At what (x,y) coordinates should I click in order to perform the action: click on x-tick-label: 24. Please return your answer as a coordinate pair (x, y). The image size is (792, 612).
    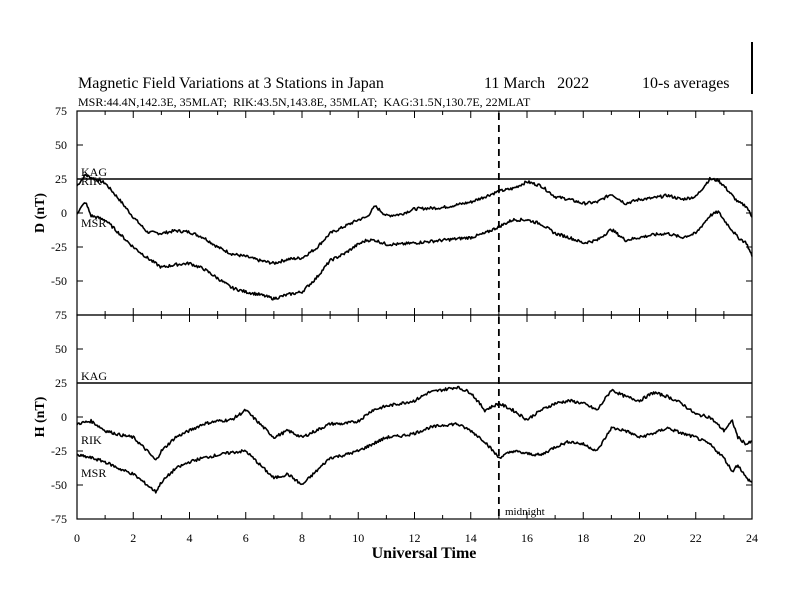
    Looking at the image, I should click on (752, 538).